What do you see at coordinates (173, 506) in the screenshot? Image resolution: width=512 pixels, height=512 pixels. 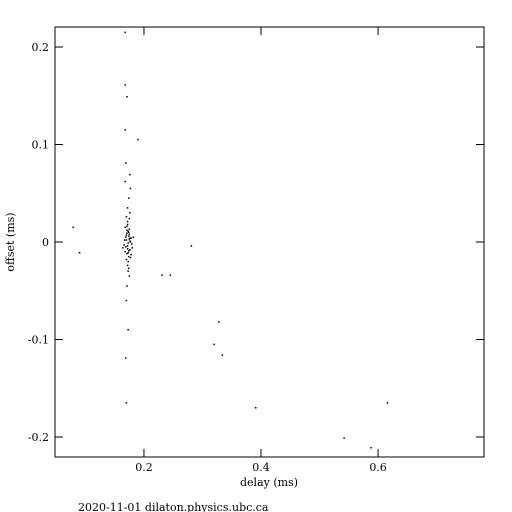 I see `footer: 2020-11-01 dilaton.physics.ubc.ca` at bounding box center [173, 506].